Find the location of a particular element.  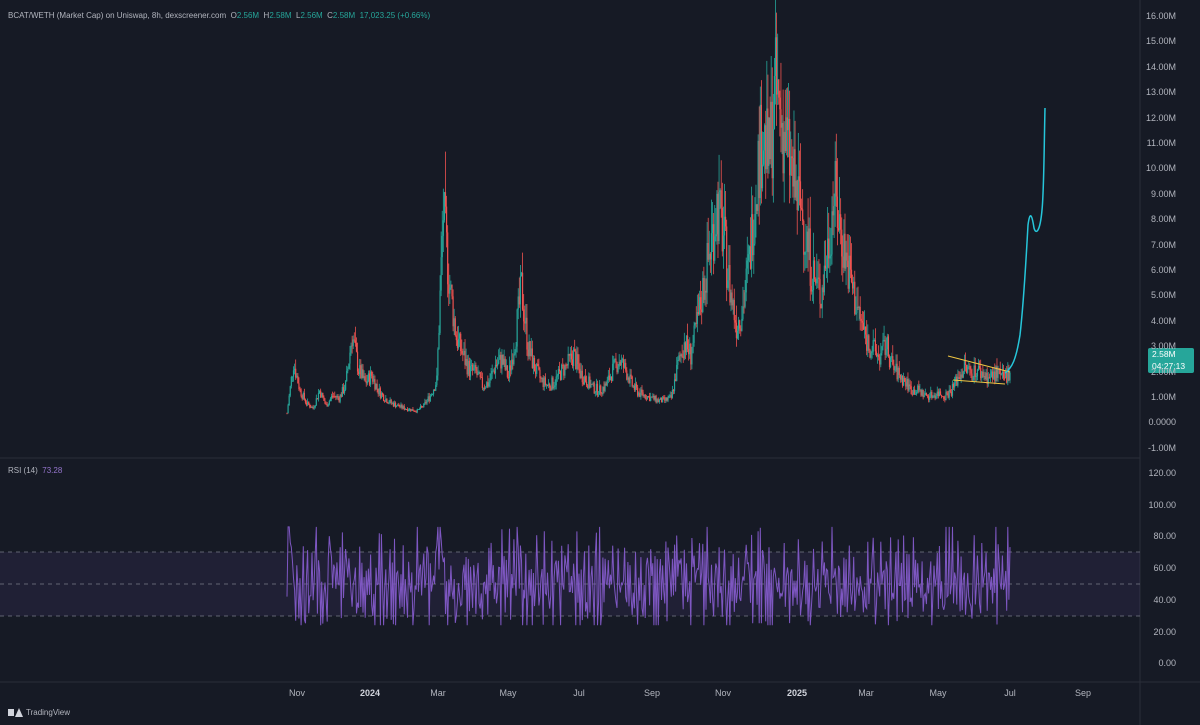

price-tick-label: 7.00M is located at coordinates (1163, 244).